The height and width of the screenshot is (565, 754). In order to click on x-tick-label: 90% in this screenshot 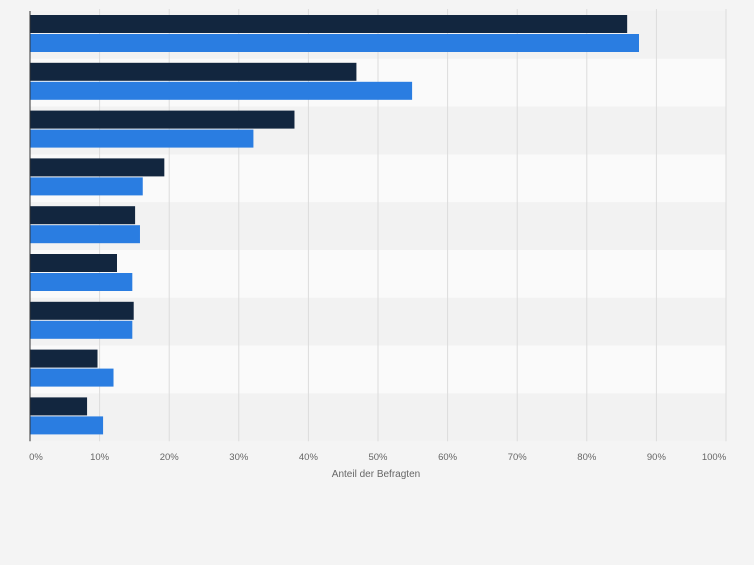, I will do `click(657, 457)`.